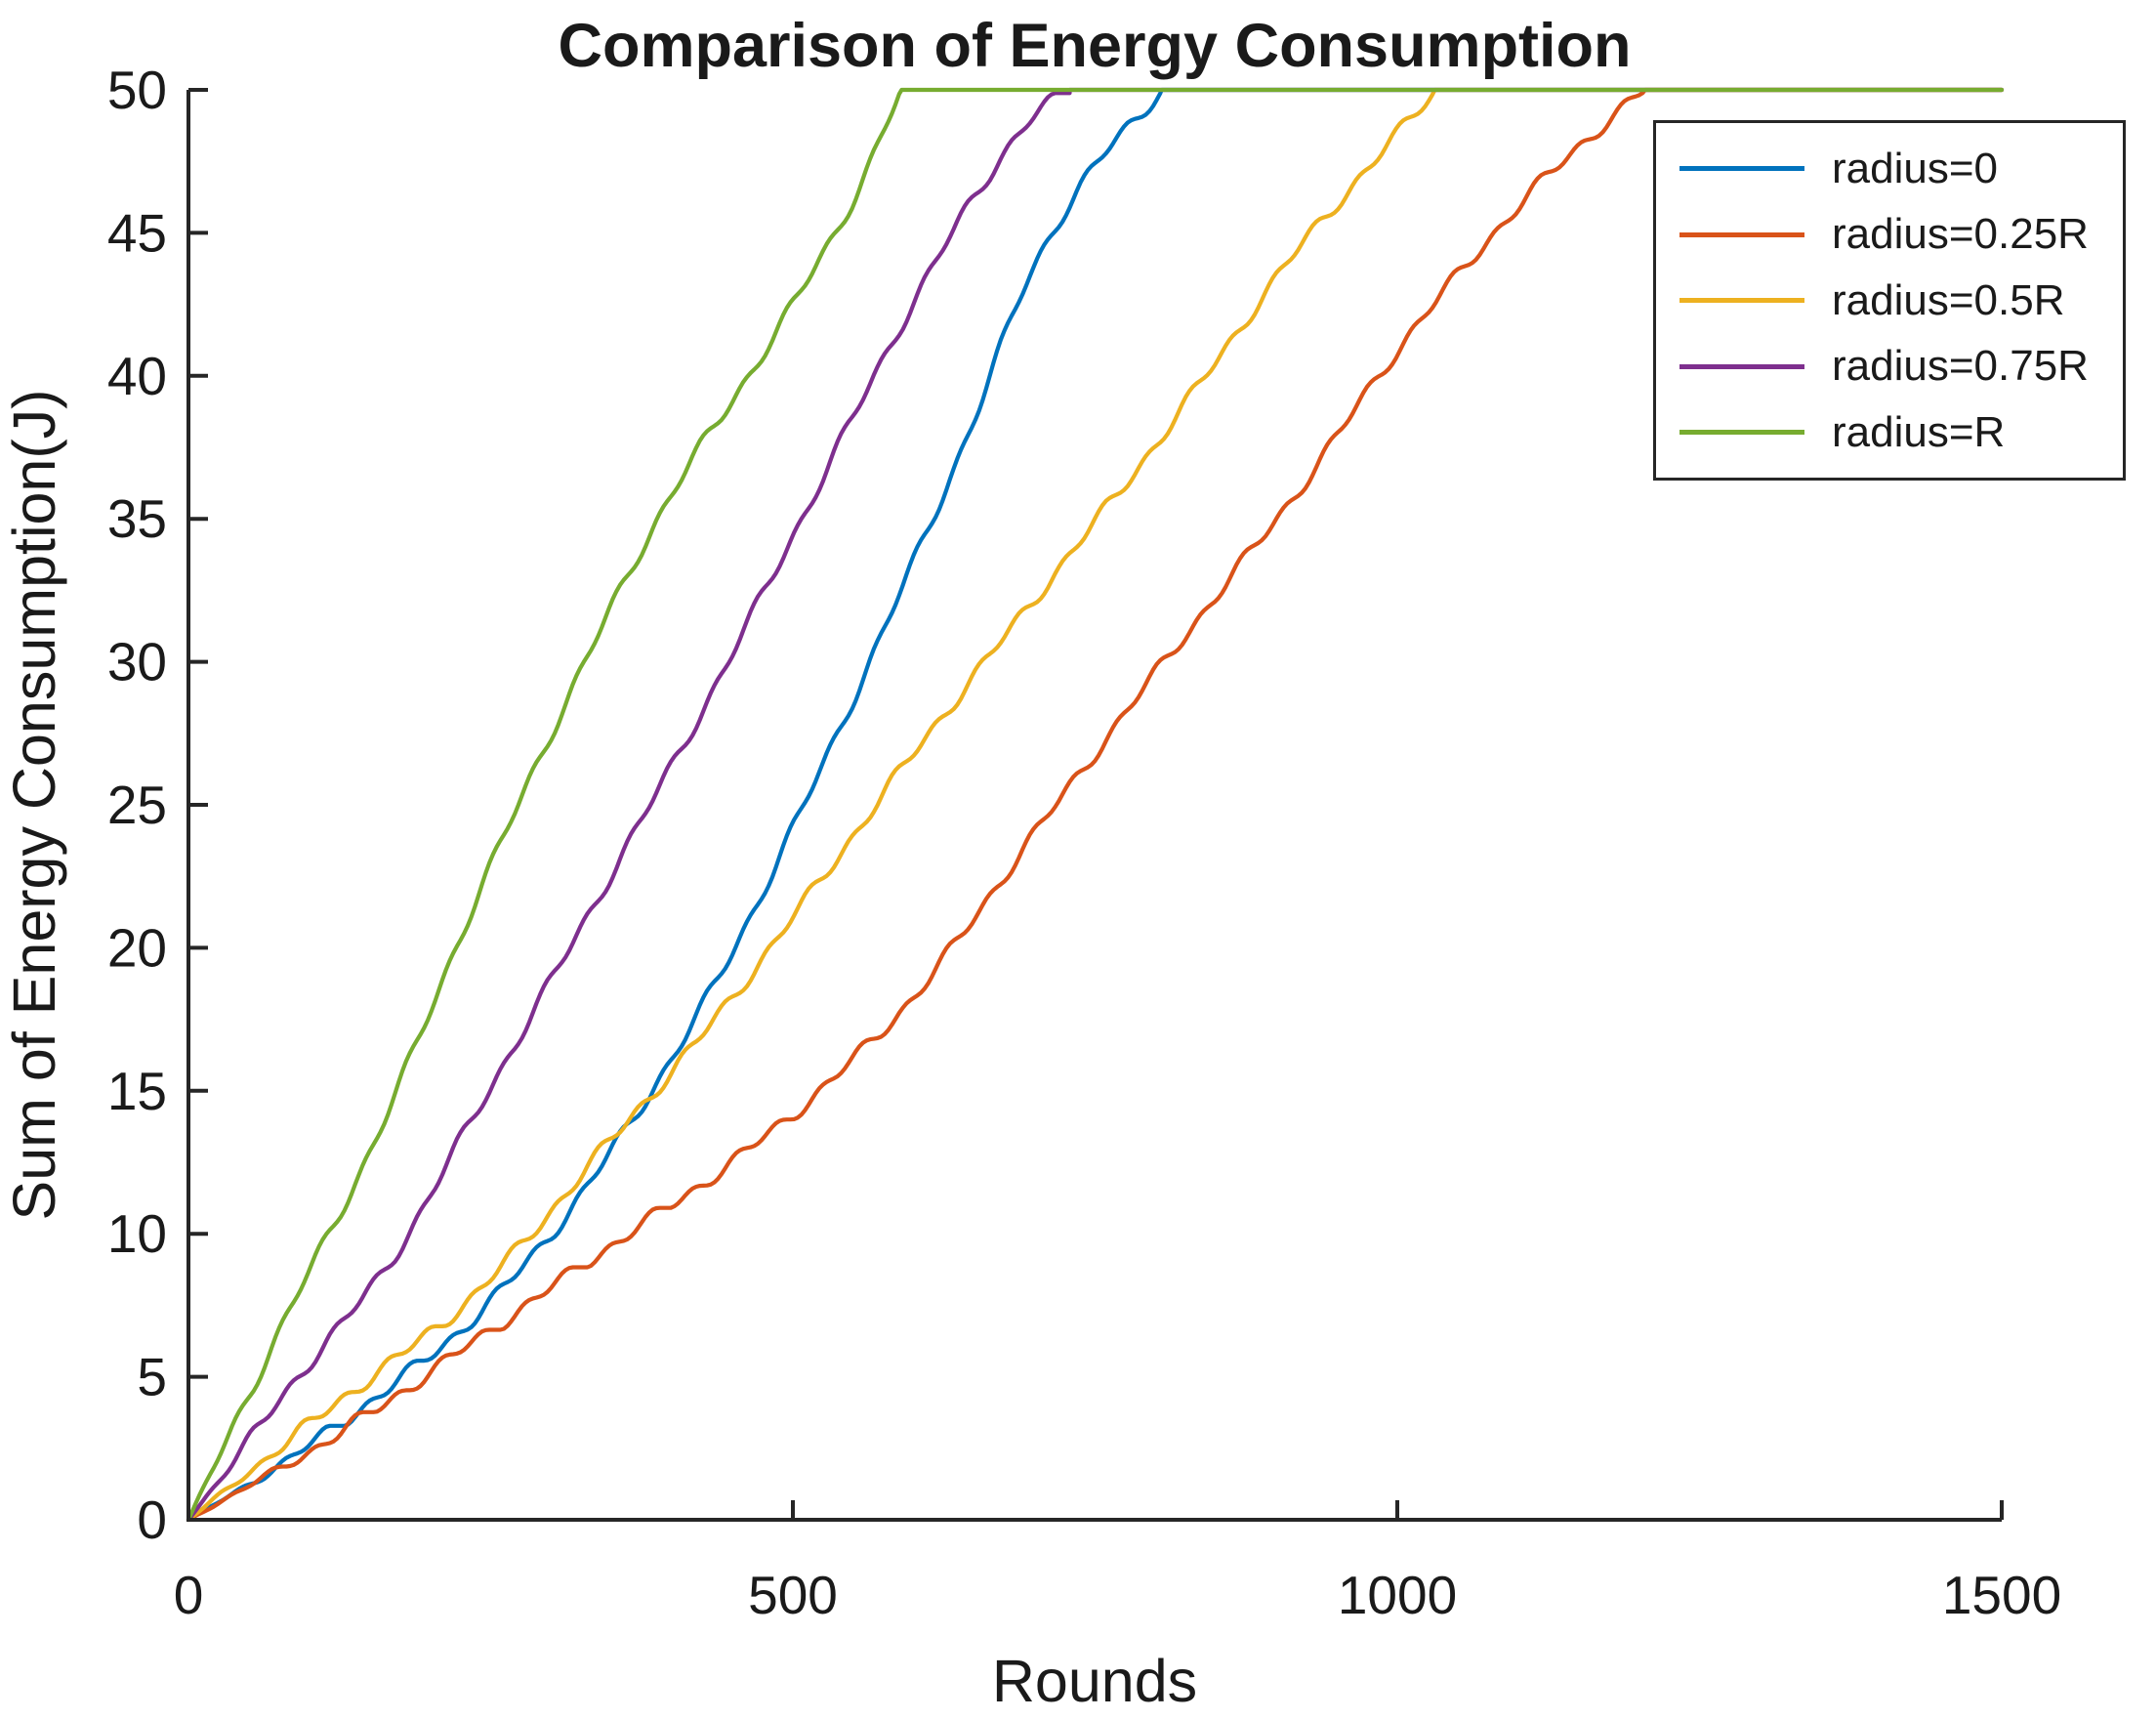 The image size is (2156, 1720). Describe the element at coordinates (152, 1377) in the screenshot. I see `y-tick-label-5: 5` at that location.